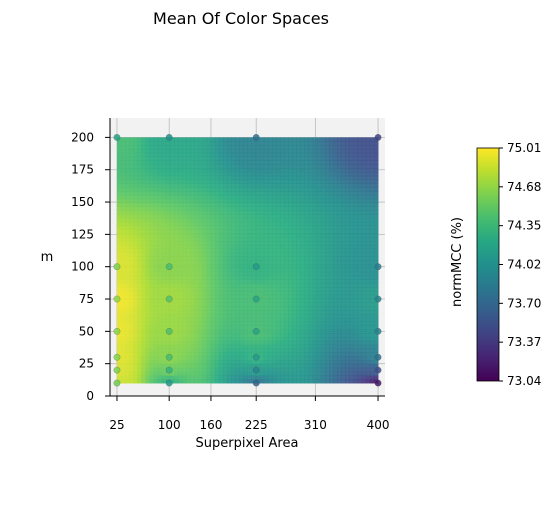 This screenshot has width=558, height=508. What do you see at coordinates (86, 364) in the screenshot?
I see `y-tick-label: 25` at bounding box center [86, 364].